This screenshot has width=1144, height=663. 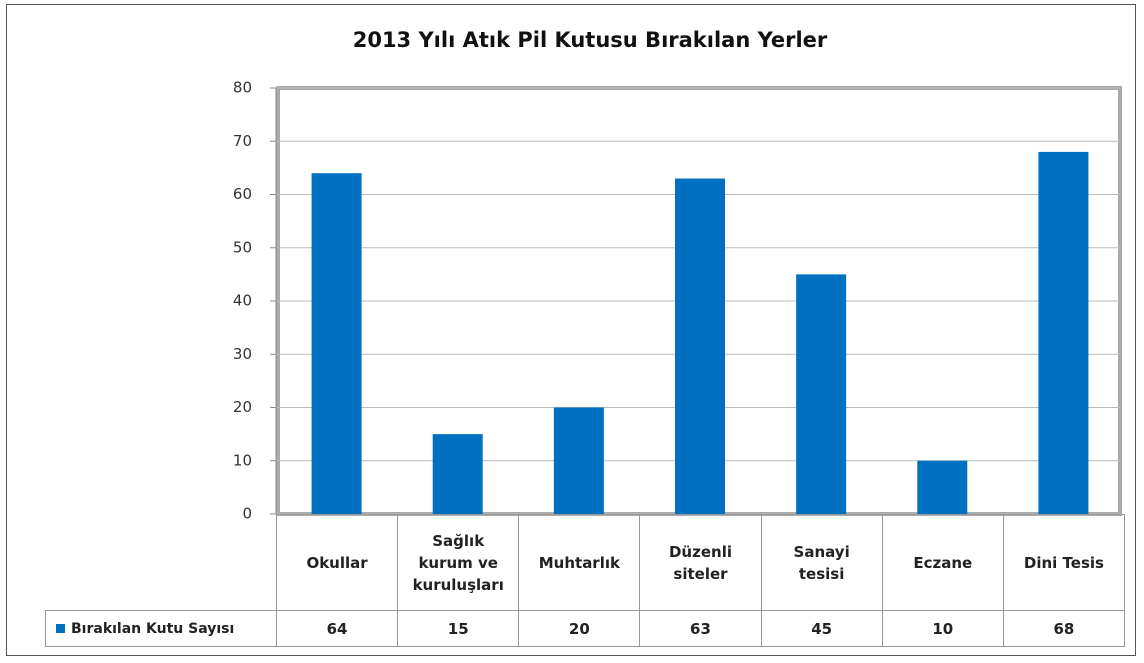 What do you see at coordinates (821, 562) in the screenshot?
I see `category-cell: Sanayi tesisi` at bounding box center [821, 562].